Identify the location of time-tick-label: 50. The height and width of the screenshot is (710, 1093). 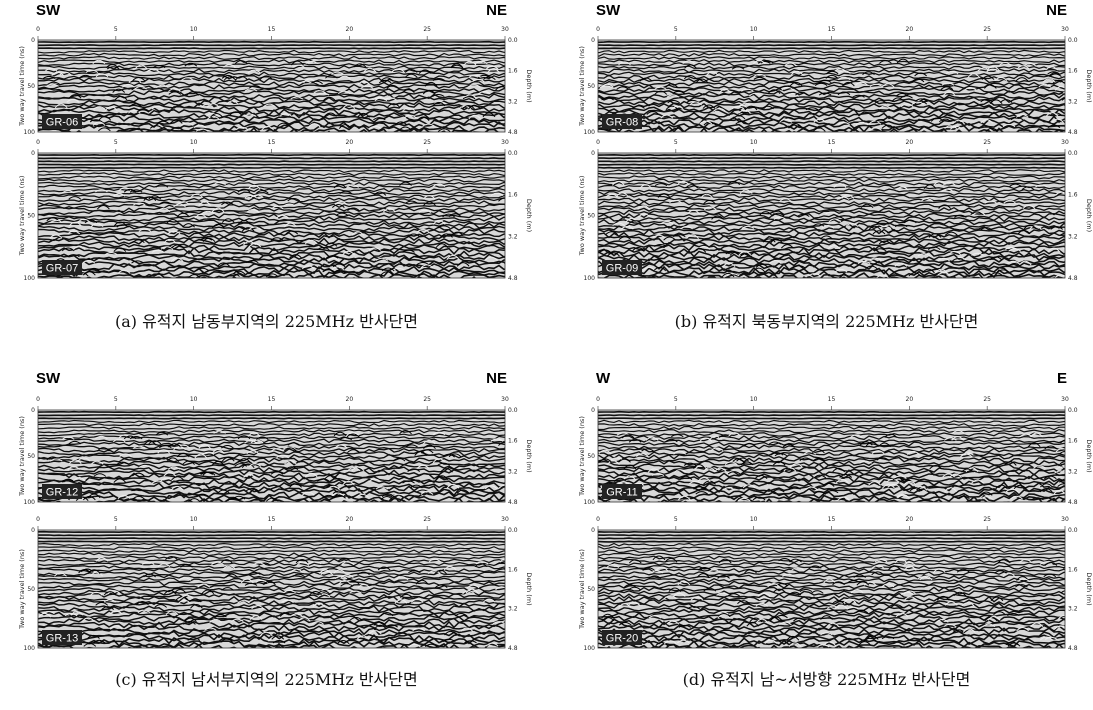
(591, 589).